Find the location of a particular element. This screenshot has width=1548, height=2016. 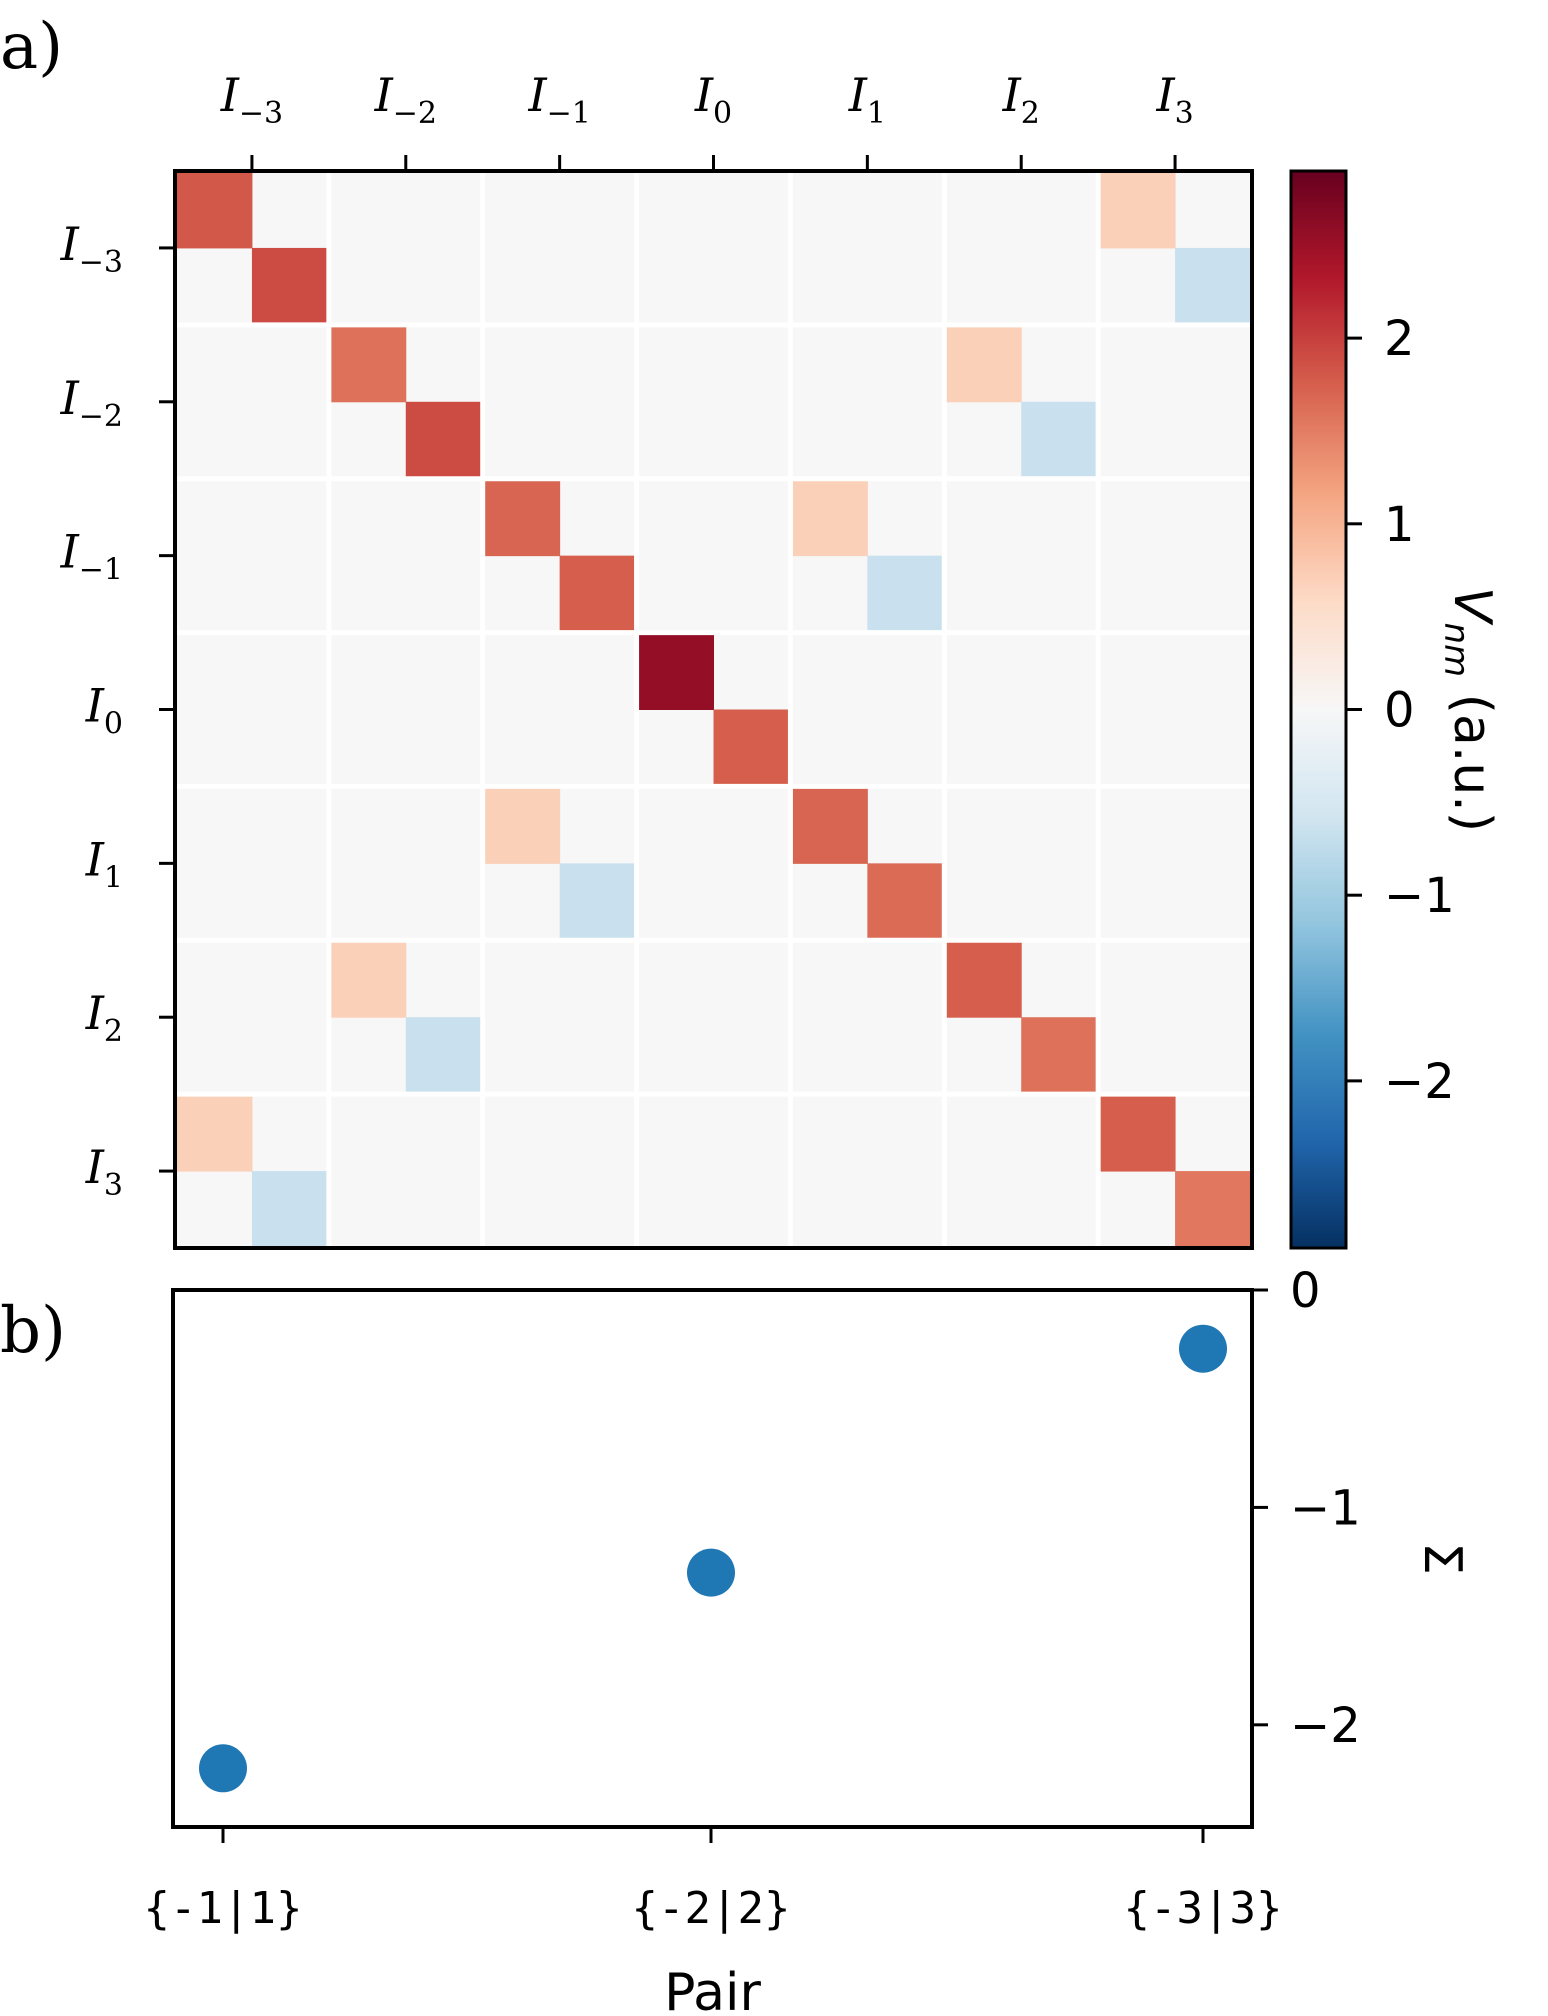

colorbar-tick-label: 0 is located at coordinates (1399, 711).